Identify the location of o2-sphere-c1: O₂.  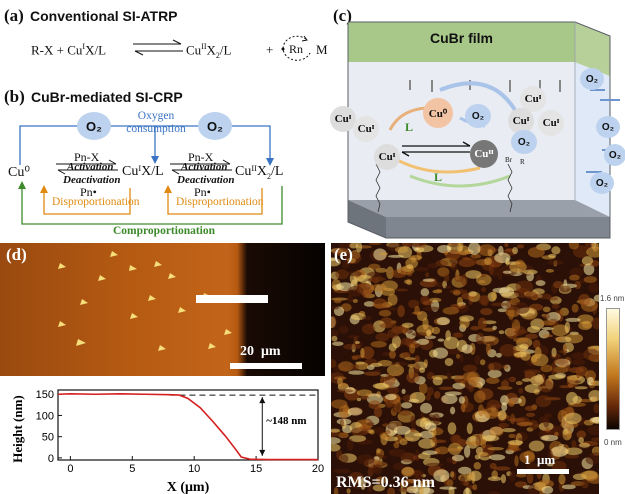
(478, 116).